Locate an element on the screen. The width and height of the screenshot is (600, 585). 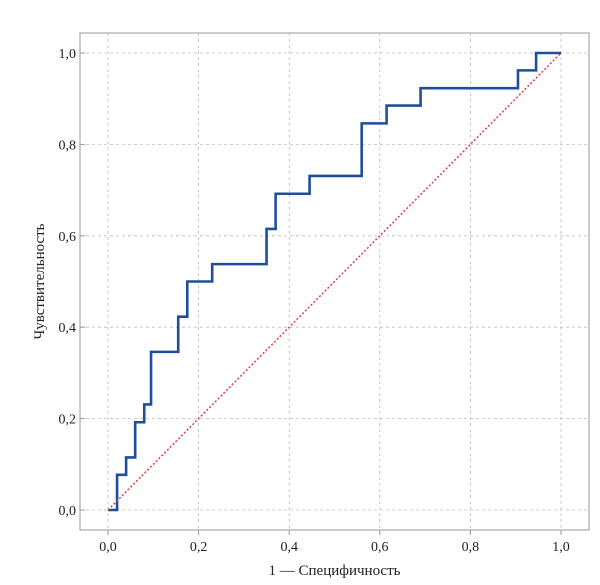
x-tick-label: 1,0 is located at coordinates (561, 547).